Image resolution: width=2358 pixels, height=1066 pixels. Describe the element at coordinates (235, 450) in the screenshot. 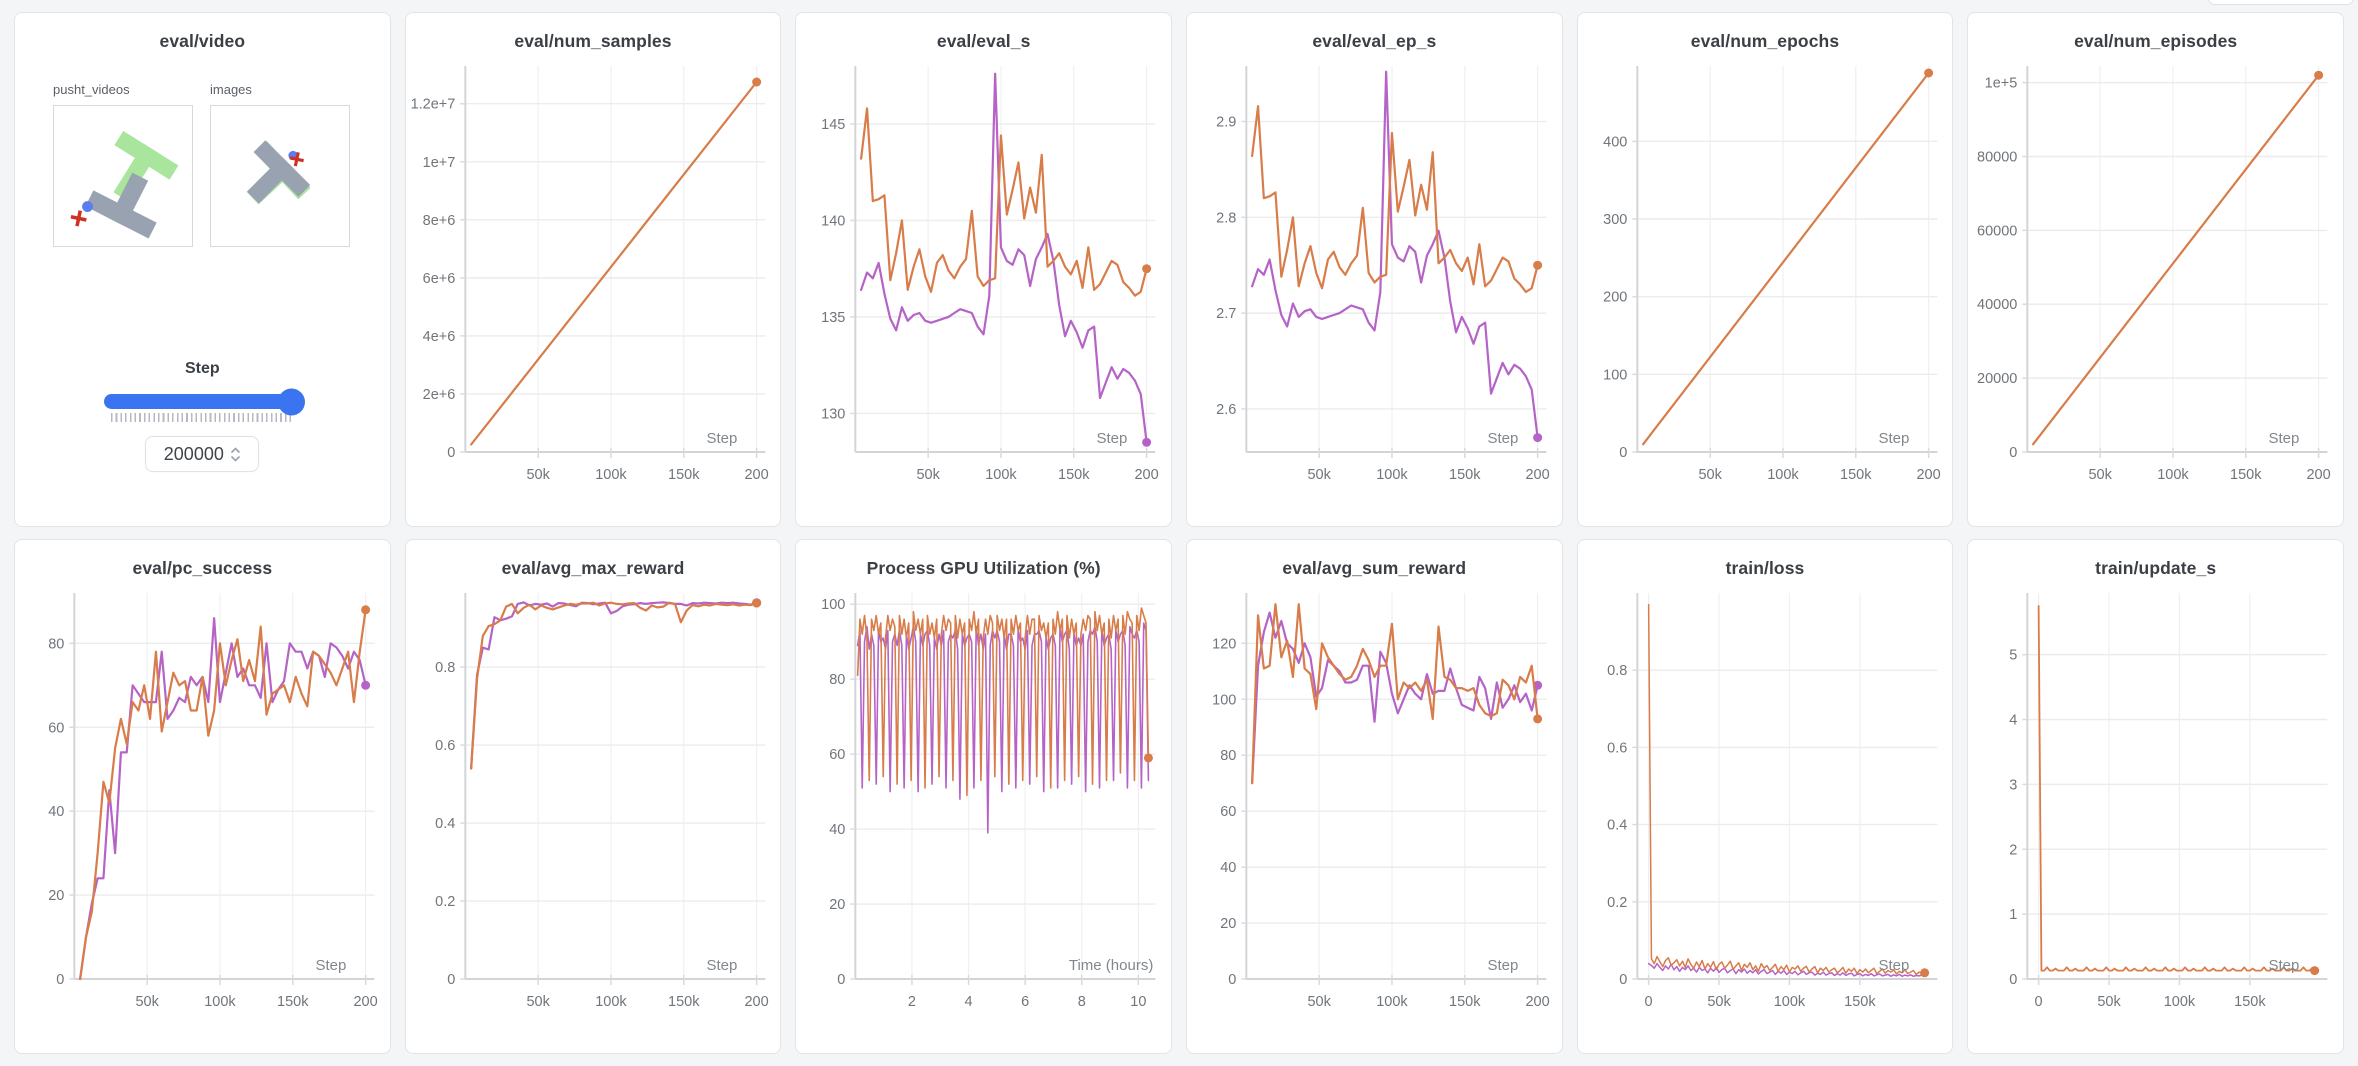

I see `chevron-up-icon` at that location.